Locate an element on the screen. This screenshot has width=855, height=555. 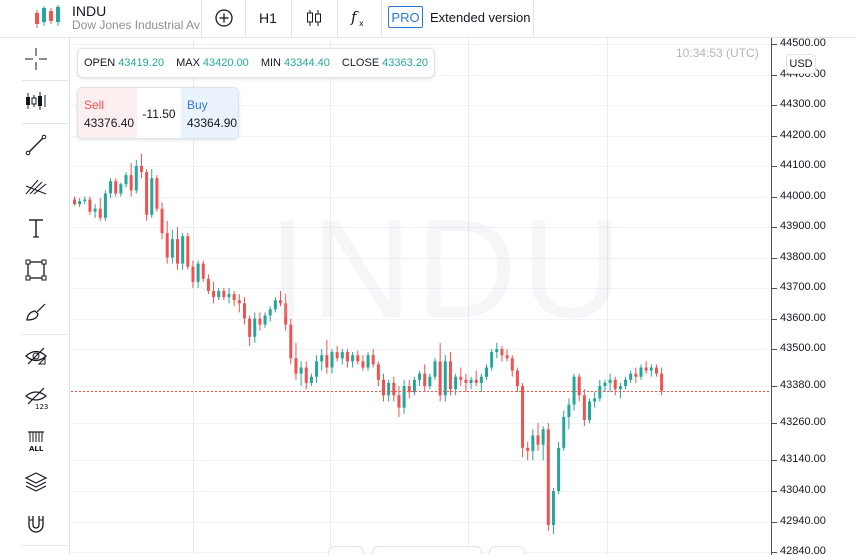
rectangle-tool is located at coordinates (36, 270).